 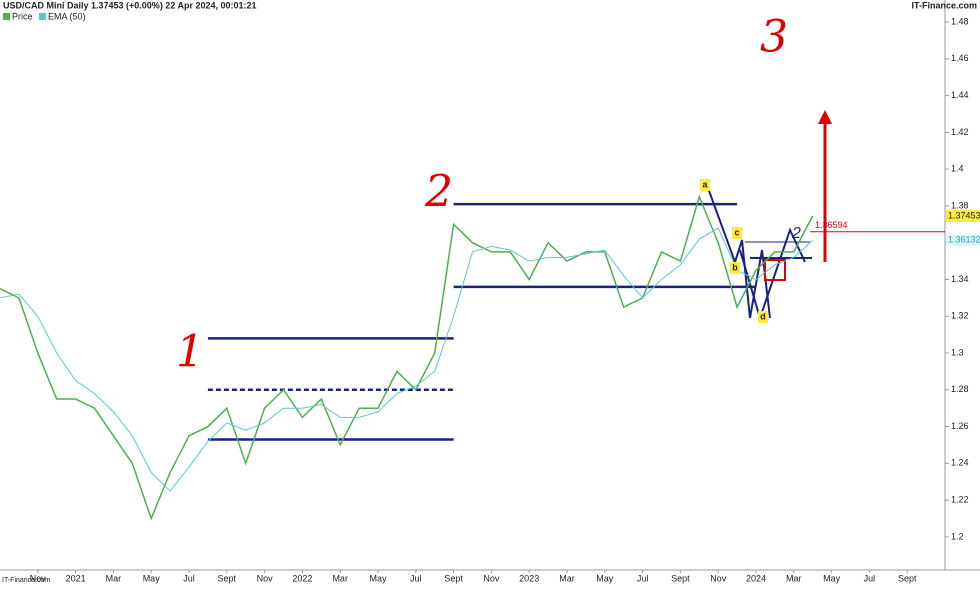 What do you see at coordinates (774, 37) in the screenshot?
I see `wave-number: 3` at bounding box center [774, 37].